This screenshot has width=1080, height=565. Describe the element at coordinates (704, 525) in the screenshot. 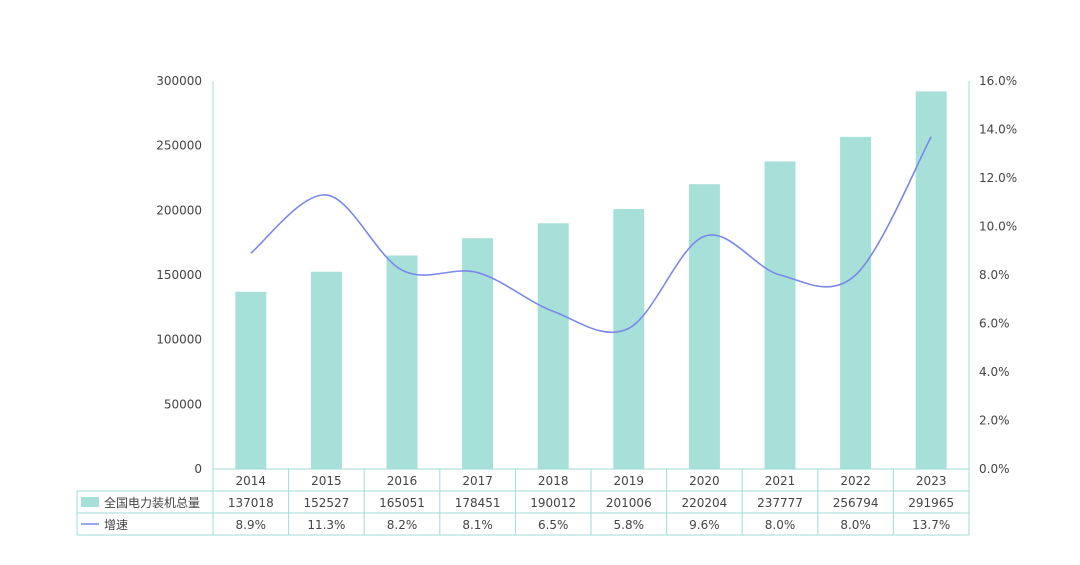

I see `growth-value: 9.6%` at that location.